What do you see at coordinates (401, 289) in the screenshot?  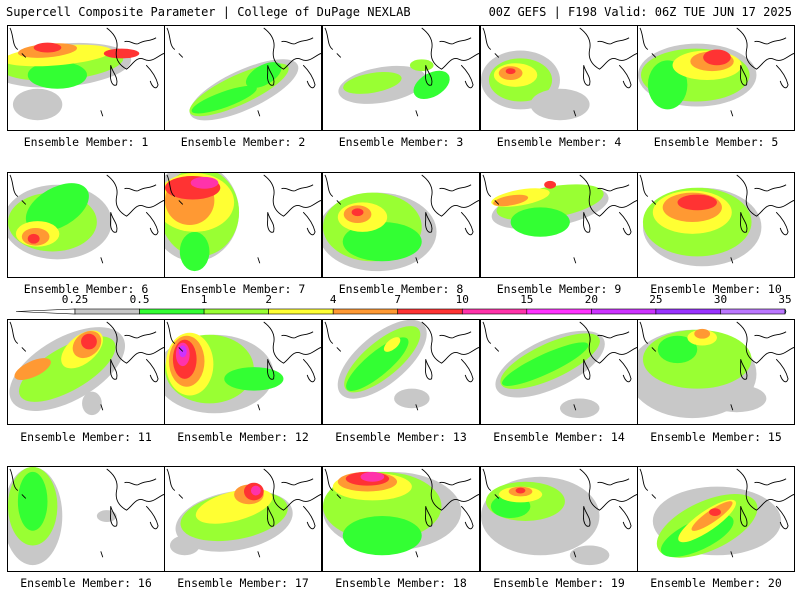 I see `ensemble-member-label: Ensemble Member: 8` at bounding box center [401, 289].